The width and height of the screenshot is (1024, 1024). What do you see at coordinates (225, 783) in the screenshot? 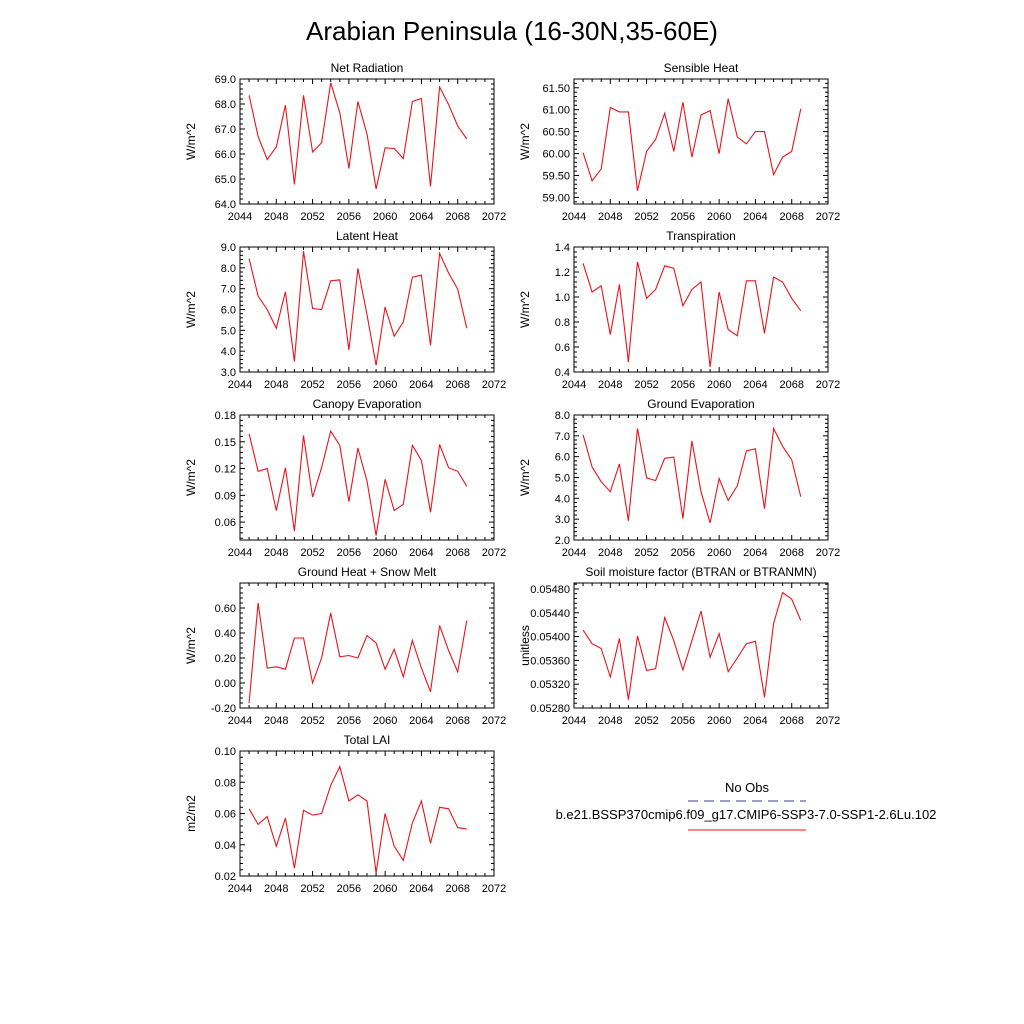
I see `y-tick-label: 0.08` at bounding box center [225, 783].